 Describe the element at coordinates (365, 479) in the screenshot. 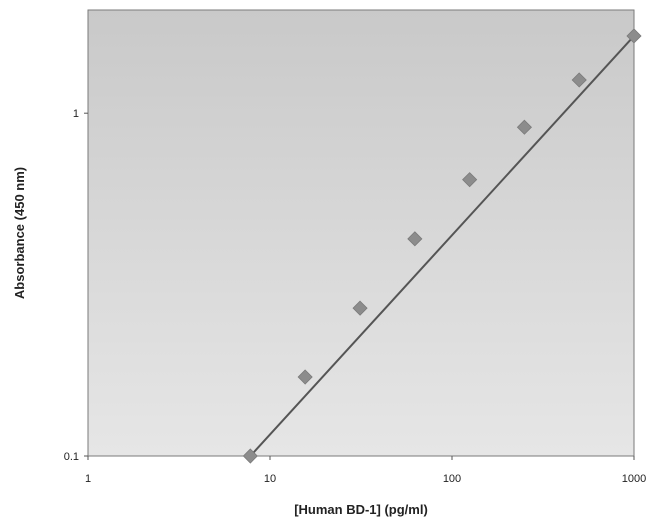

I see `x-tick-labels: 1 10 100 1000` at that location.